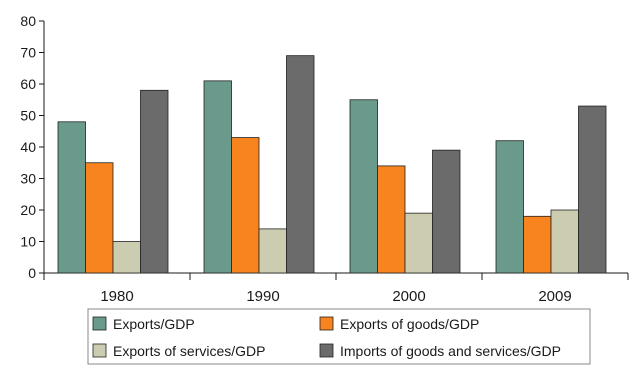 This screenshot has height=366, width=636. What do you see at coordinates (262, 296) in the screenshot?
I see `x-category-label: 1990` at bounding box center [262, 296].